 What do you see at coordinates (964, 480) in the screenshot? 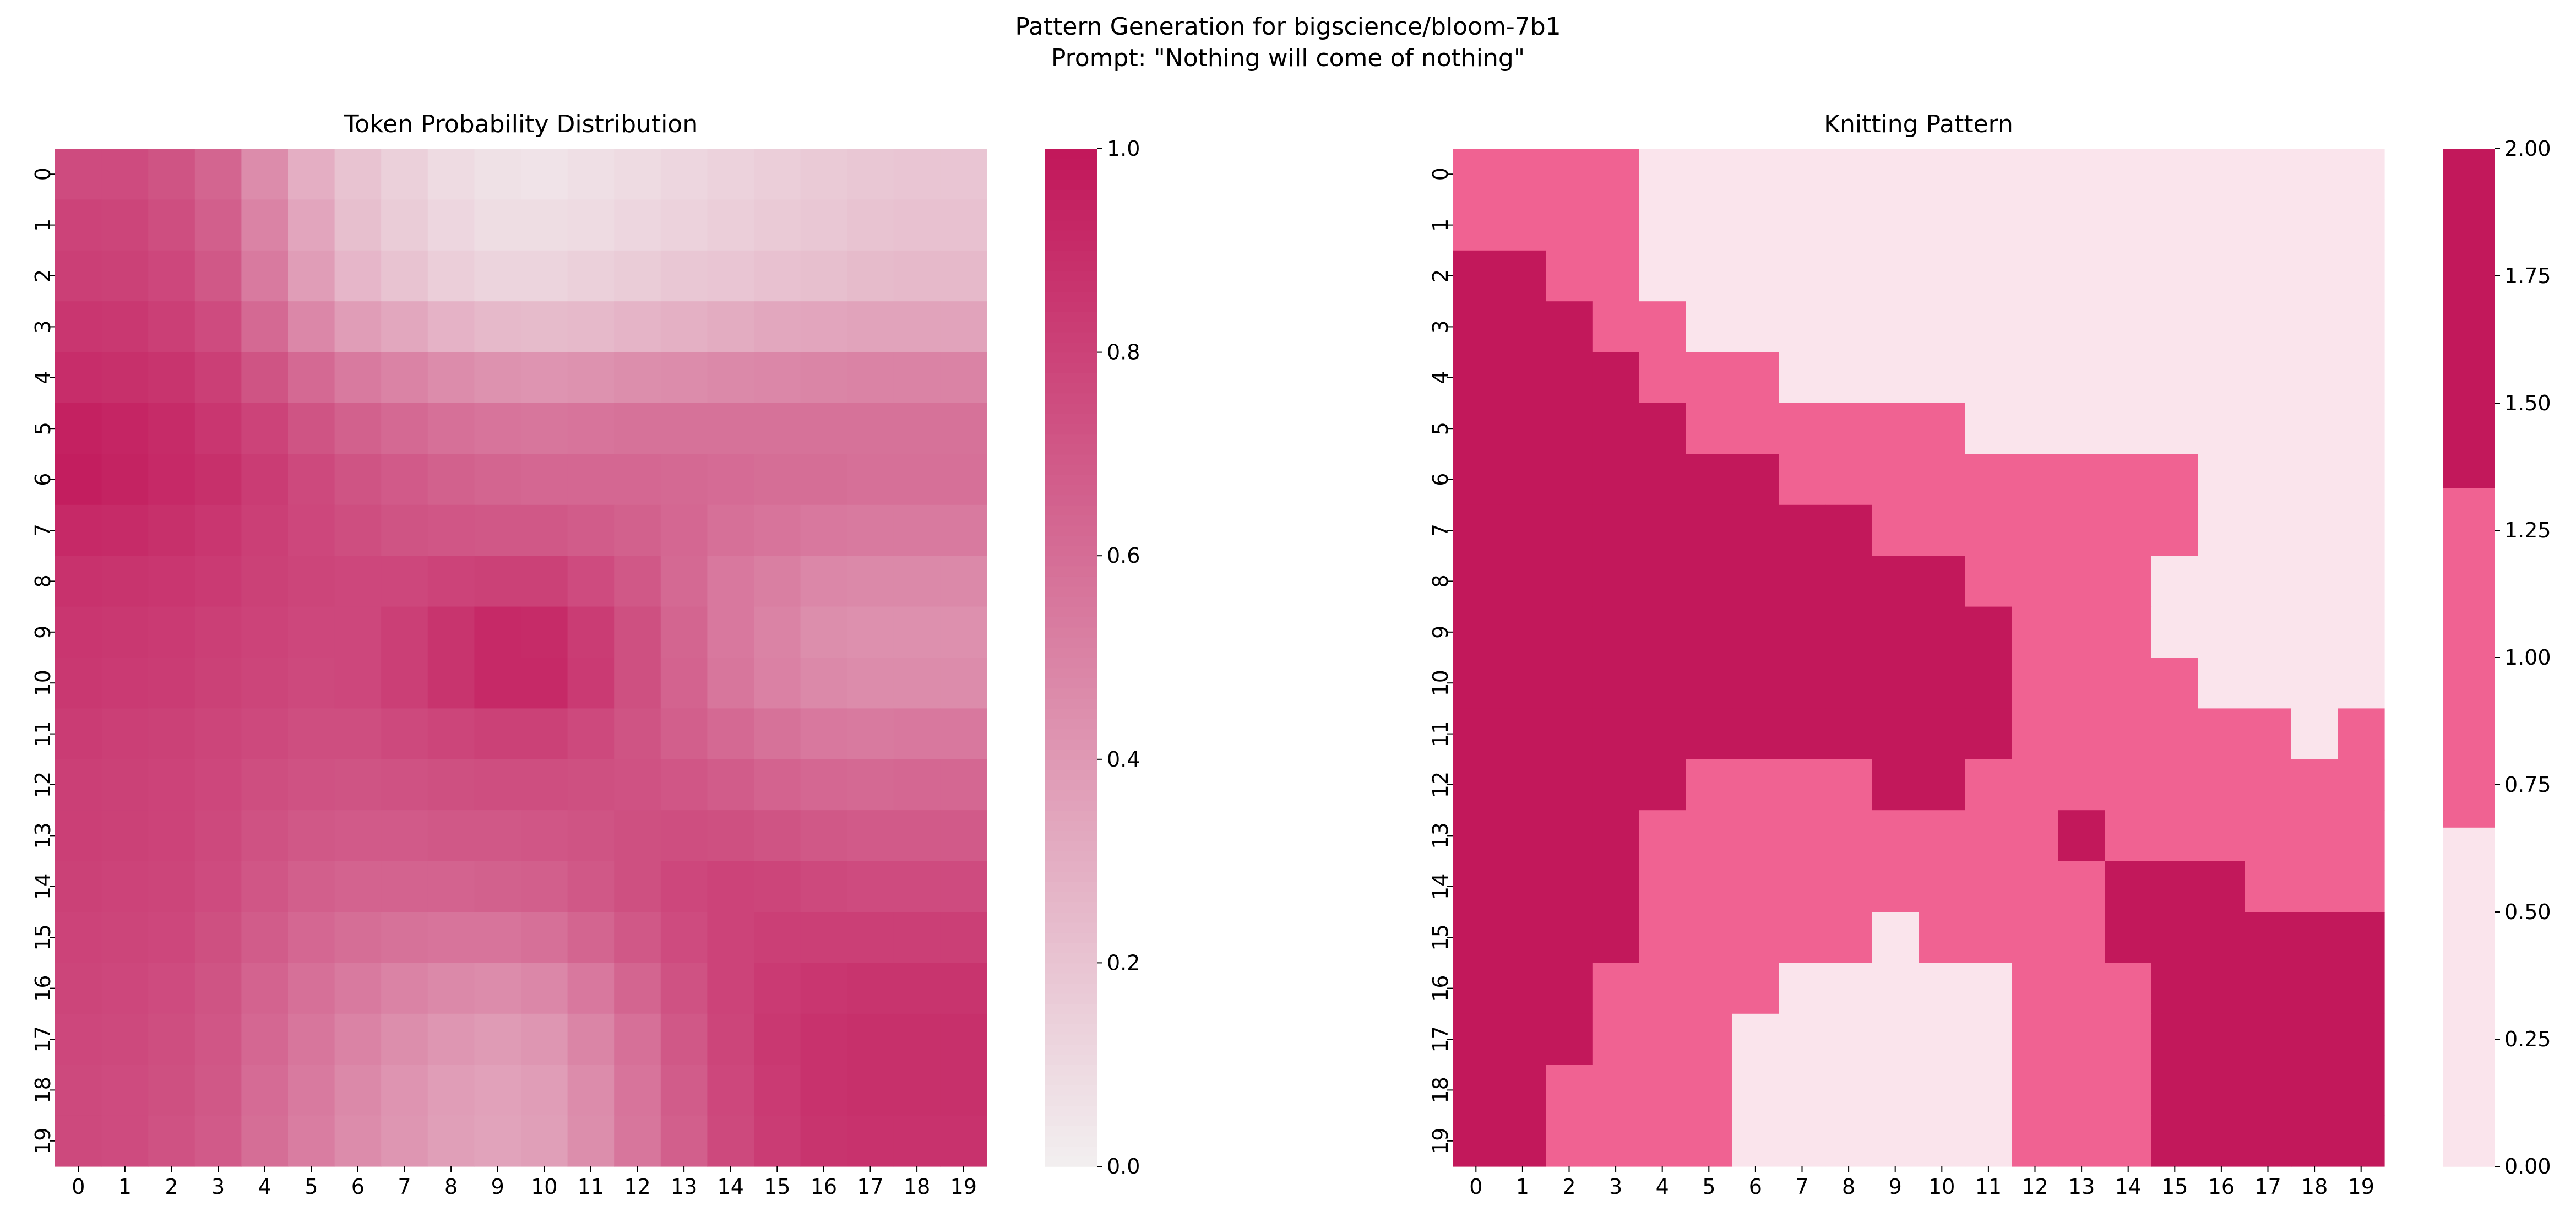
I see `prob-cell-r6-c19` at bounding box center [964, 480].